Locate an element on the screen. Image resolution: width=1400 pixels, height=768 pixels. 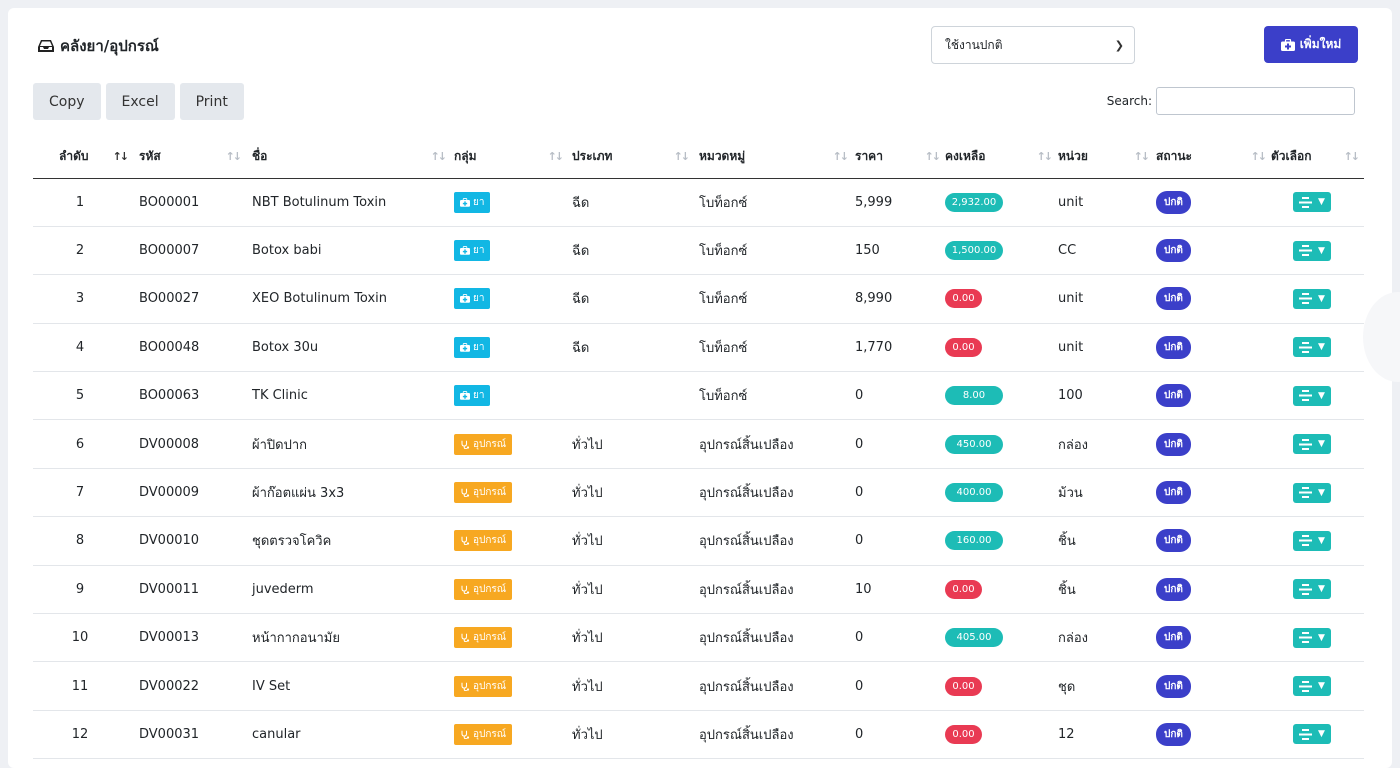
column-header-group: กลุ่ม ↑↓ is located at coordinates (509, 157).